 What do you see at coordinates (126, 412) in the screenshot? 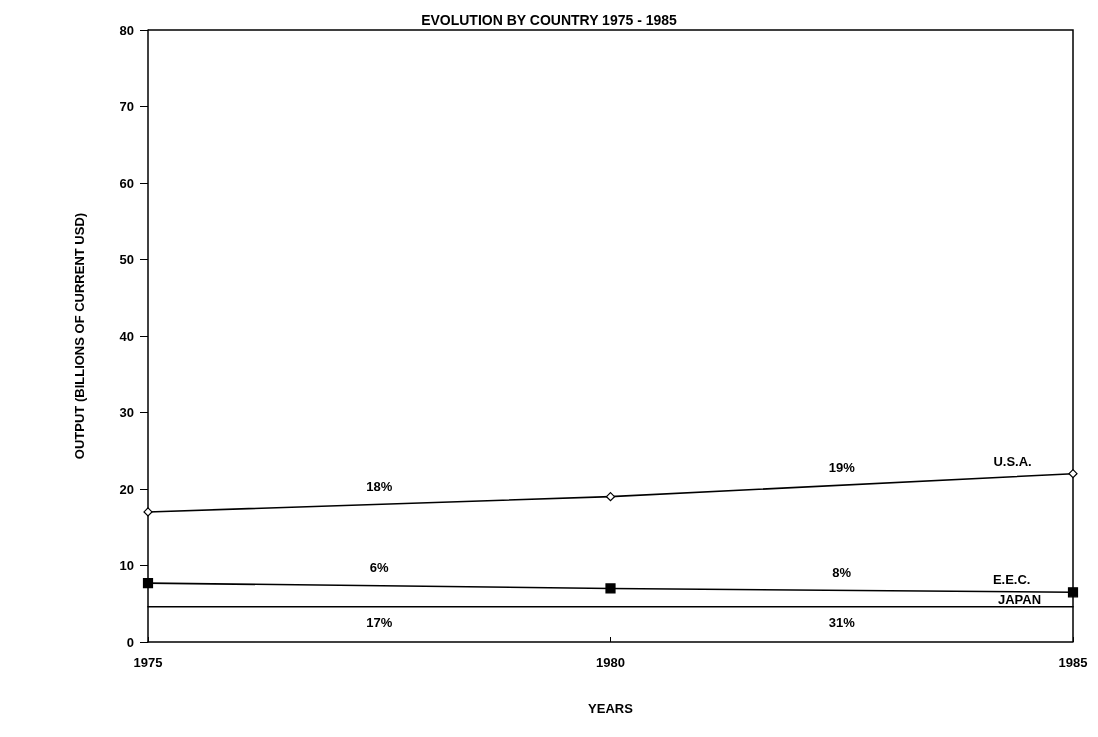
I see `y-tick-label: 30` at bounding box center [126, 412].